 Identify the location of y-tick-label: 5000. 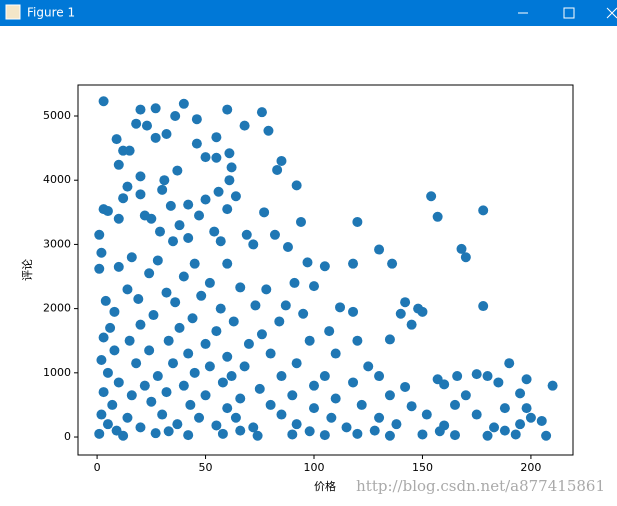
(57, 115).